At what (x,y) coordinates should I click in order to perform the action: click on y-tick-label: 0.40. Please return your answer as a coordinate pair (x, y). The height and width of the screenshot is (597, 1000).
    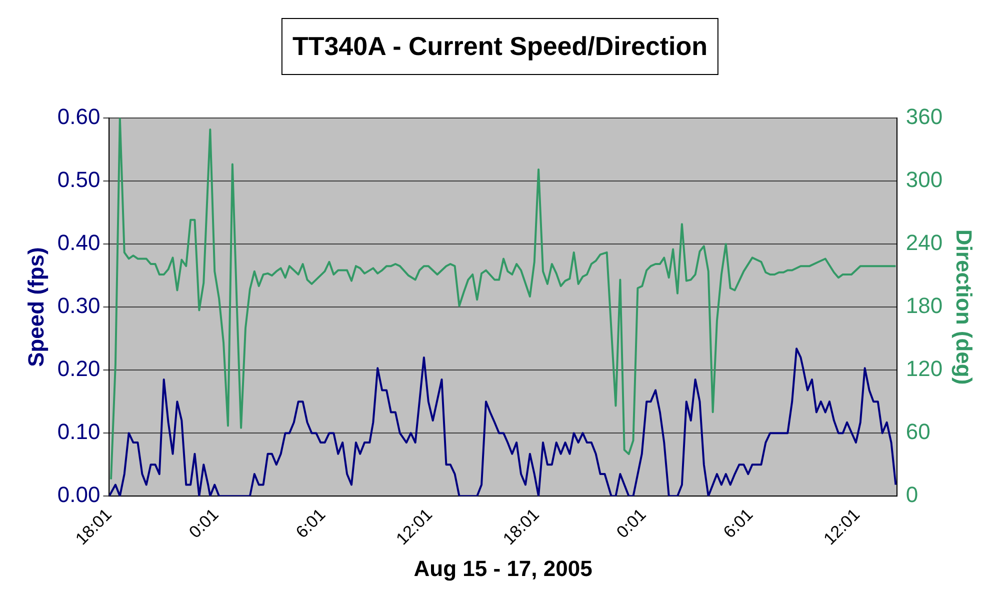
    Looking at the image, I should click on (78, 243).